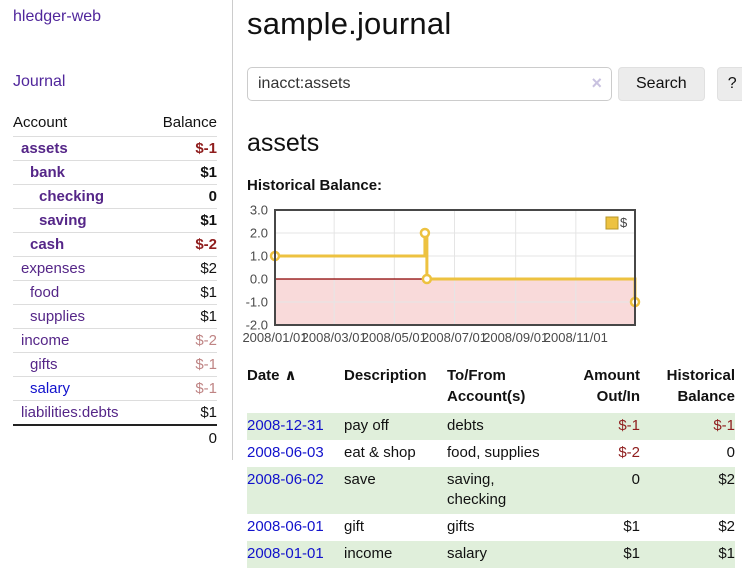 The width and height of the screenshot is (742, 582). Describe the element at coordinates (491, 554) in the screenshot. I see `transaction-row: 2008-01-01 income salary $1 $1` at that location.